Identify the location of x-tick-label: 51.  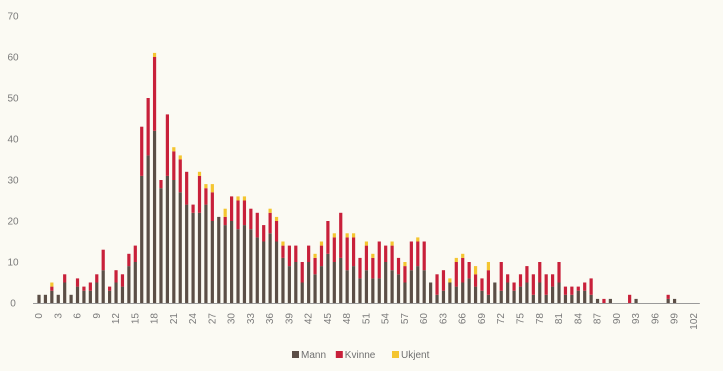
(366, 319).